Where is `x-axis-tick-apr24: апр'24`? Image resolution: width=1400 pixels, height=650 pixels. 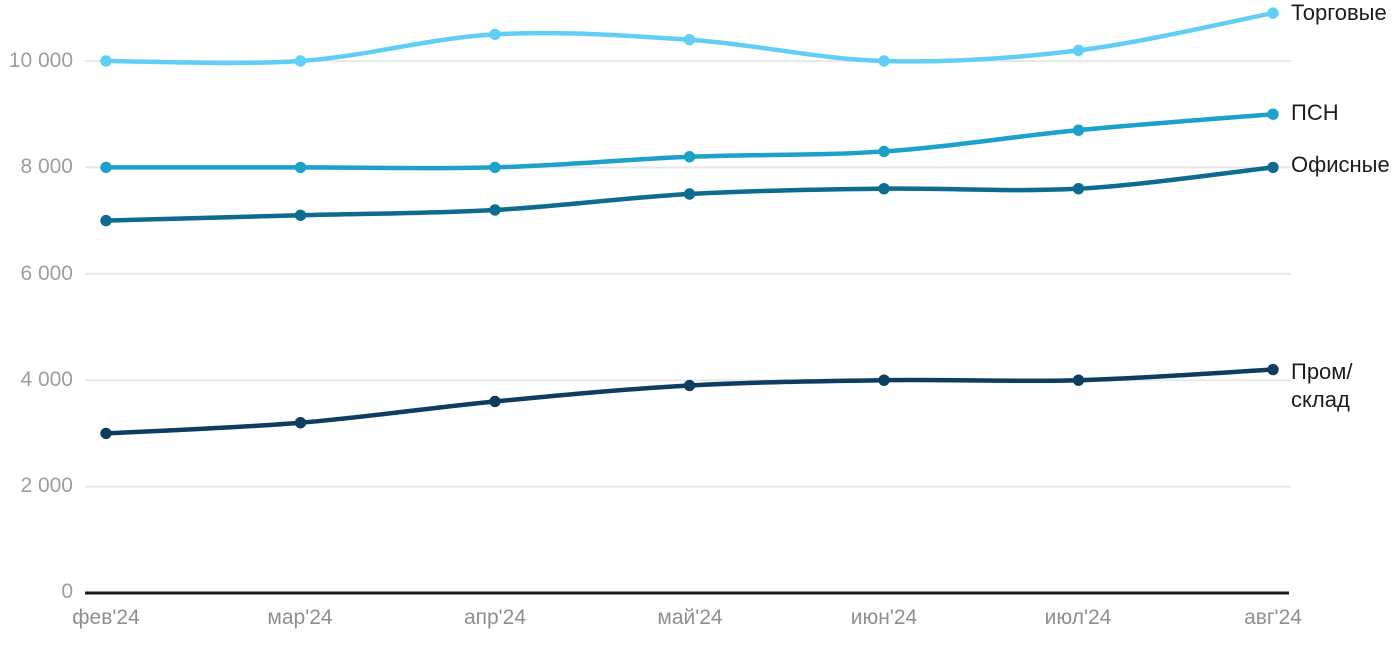 x-axis-tick-apr24: апр'24 is located at coordinates (495, 617).